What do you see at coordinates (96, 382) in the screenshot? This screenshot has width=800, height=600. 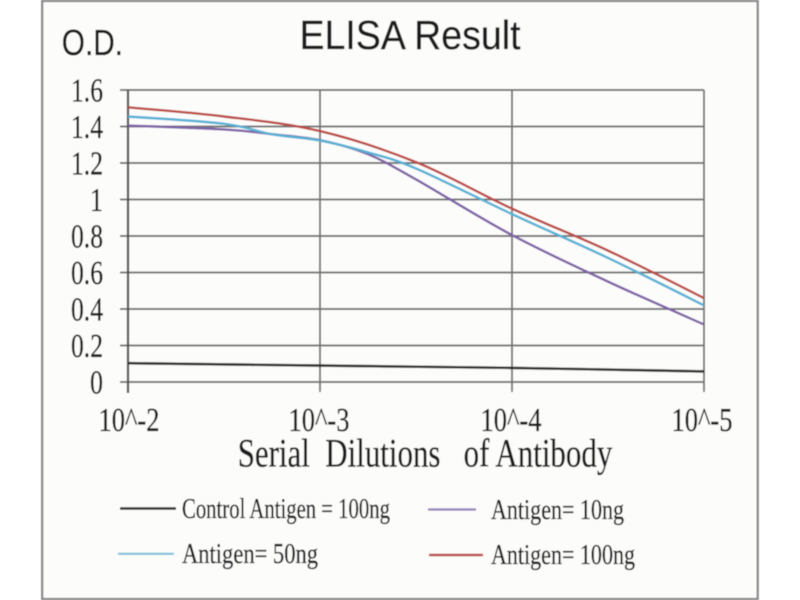 I see `svg-text: 0` at bounding box center [96, 382].